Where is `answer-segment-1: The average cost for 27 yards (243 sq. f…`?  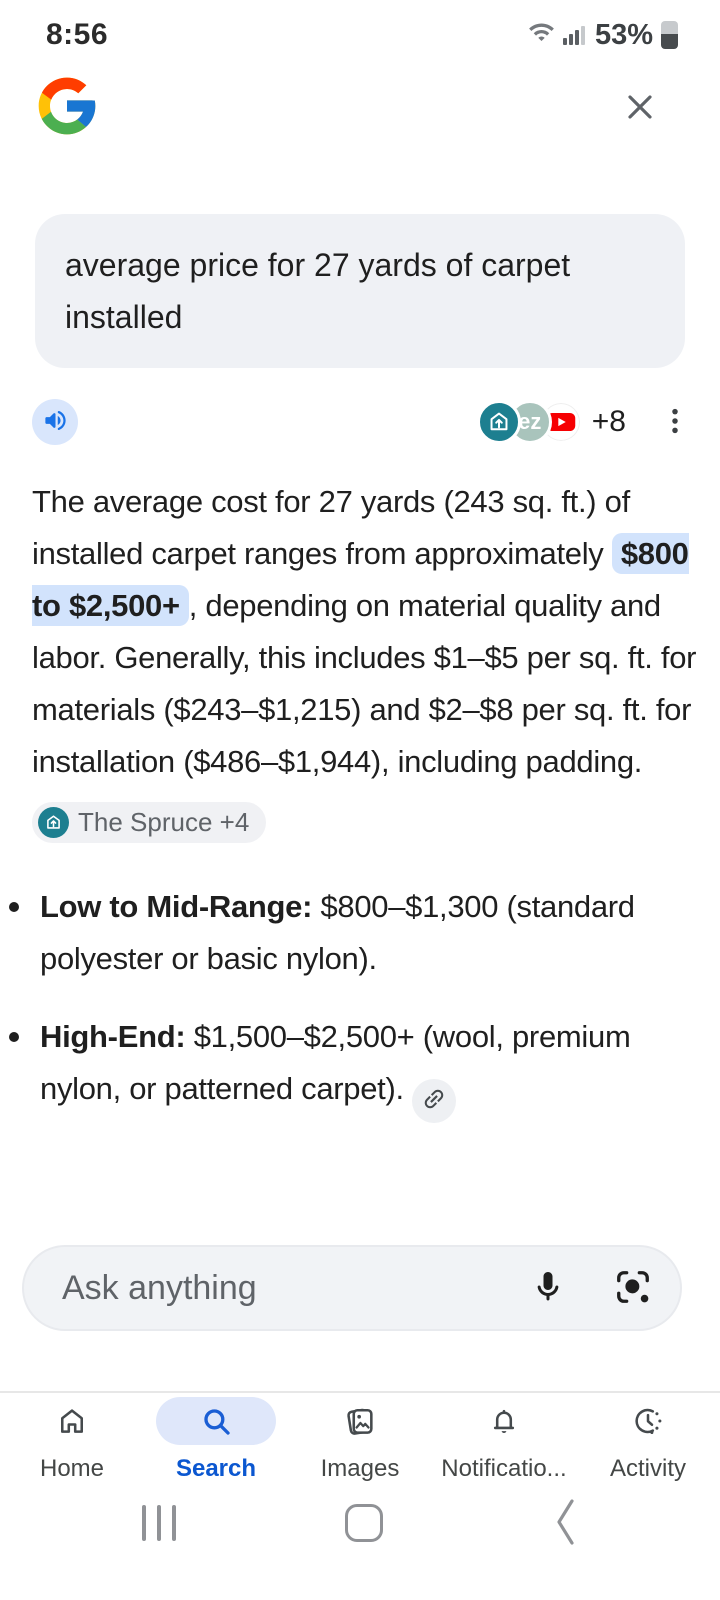
answer-segment-1: The average cost for 27 yards (243 sq. f… is located at coordinates (331, 527).